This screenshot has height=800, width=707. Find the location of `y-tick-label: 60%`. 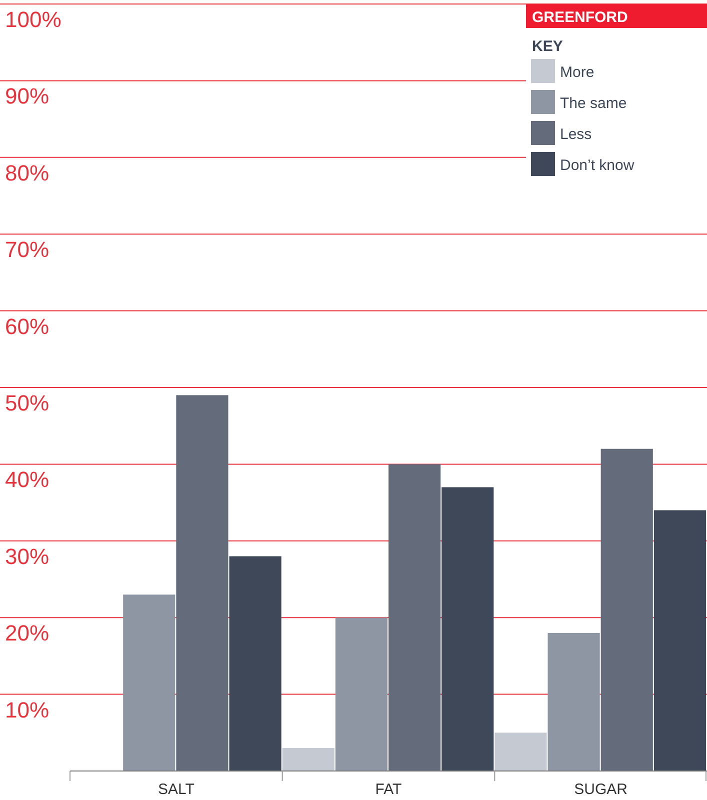

y-tick-label: 60% is located at coordinates (27, 326).